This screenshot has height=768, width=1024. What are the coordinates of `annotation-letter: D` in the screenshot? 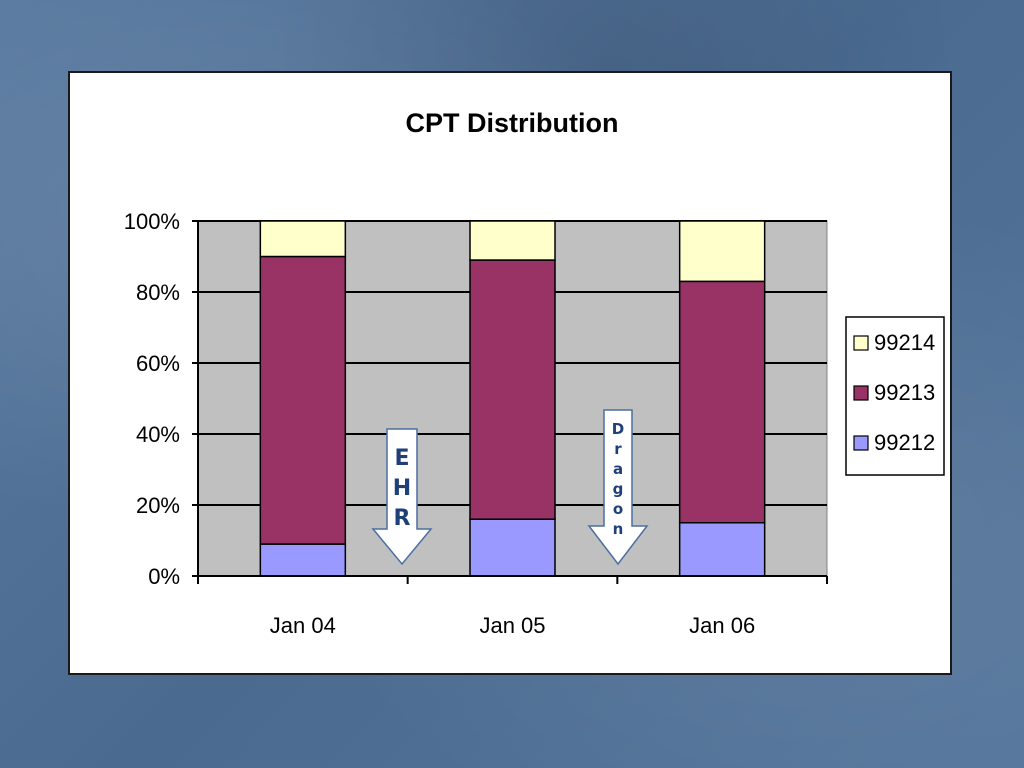 It's located at (618, 429).